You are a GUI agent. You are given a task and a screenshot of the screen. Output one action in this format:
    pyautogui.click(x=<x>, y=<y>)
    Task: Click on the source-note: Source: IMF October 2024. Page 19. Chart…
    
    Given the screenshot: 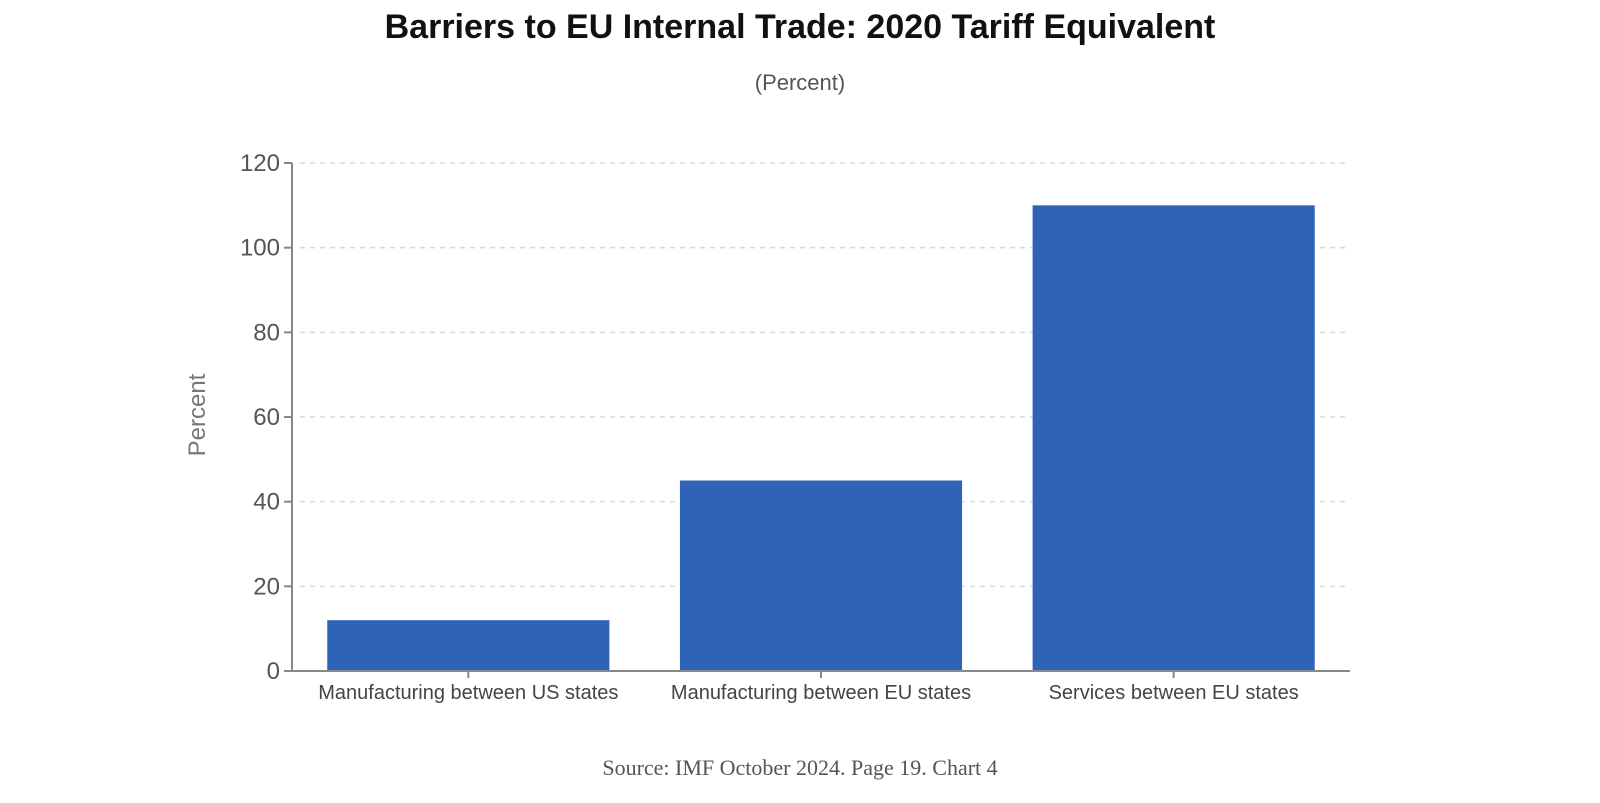 What is the action you would take?
    pyautogui.click(x=800, y=767)
    